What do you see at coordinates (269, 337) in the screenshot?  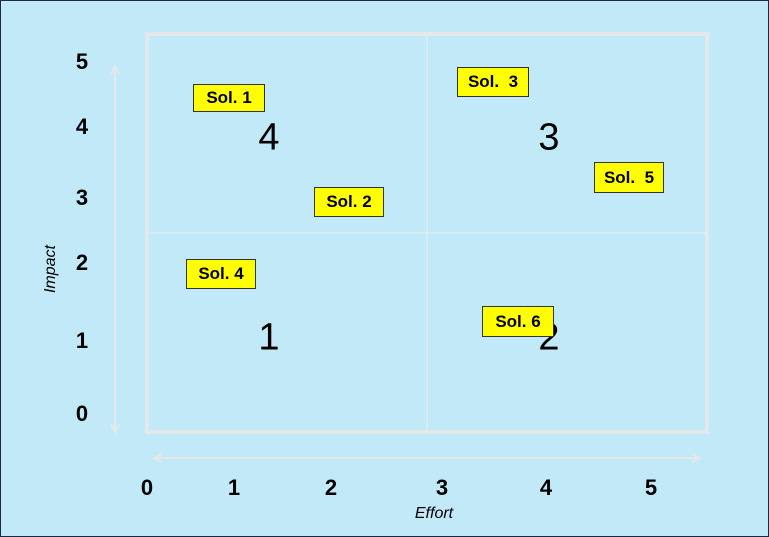 I see `quadrant-number: 1` at bounding box center [269, 337].